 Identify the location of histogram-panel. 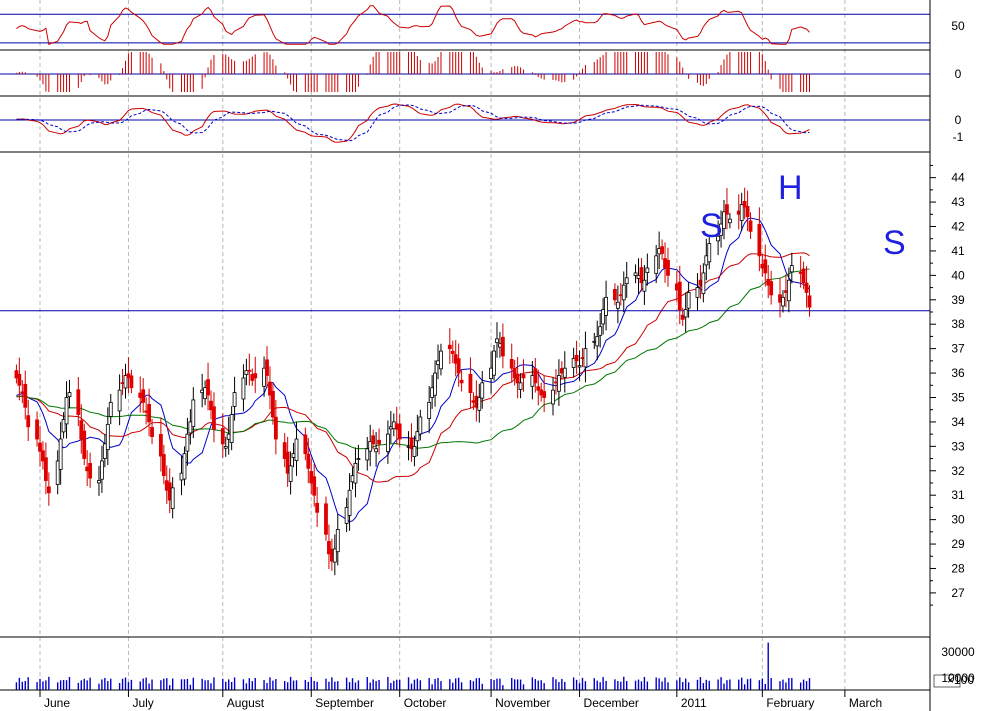
(465, 74).